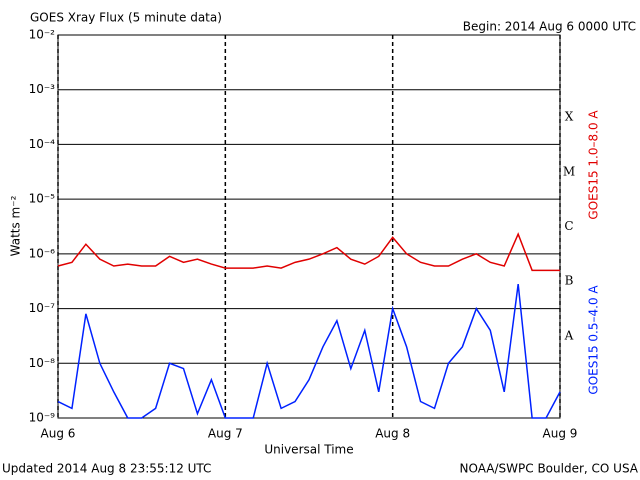 This screenshot has width=640, height=480. Describe the element at coordinates (308, 252) in the screenshot. I see `series-line` at that location.